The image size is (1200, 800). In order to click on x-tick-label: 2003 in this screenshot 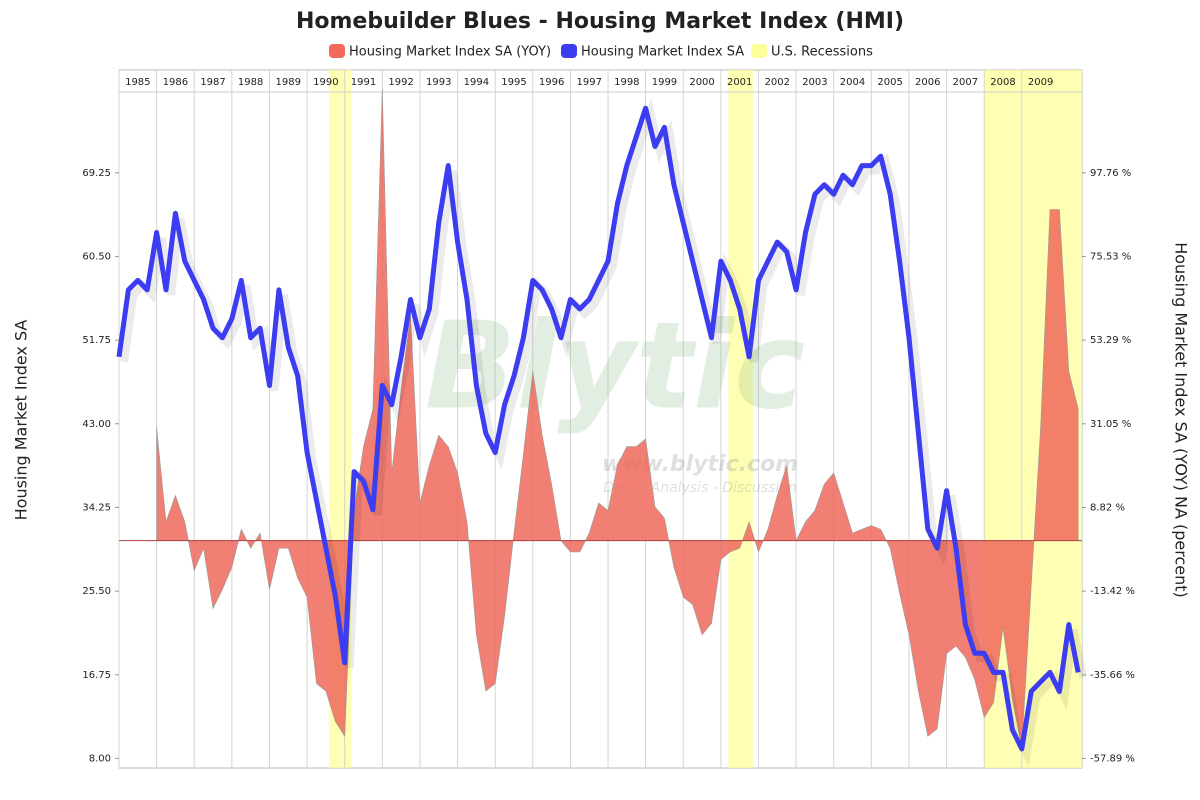, I will do `click(814, 82)`.